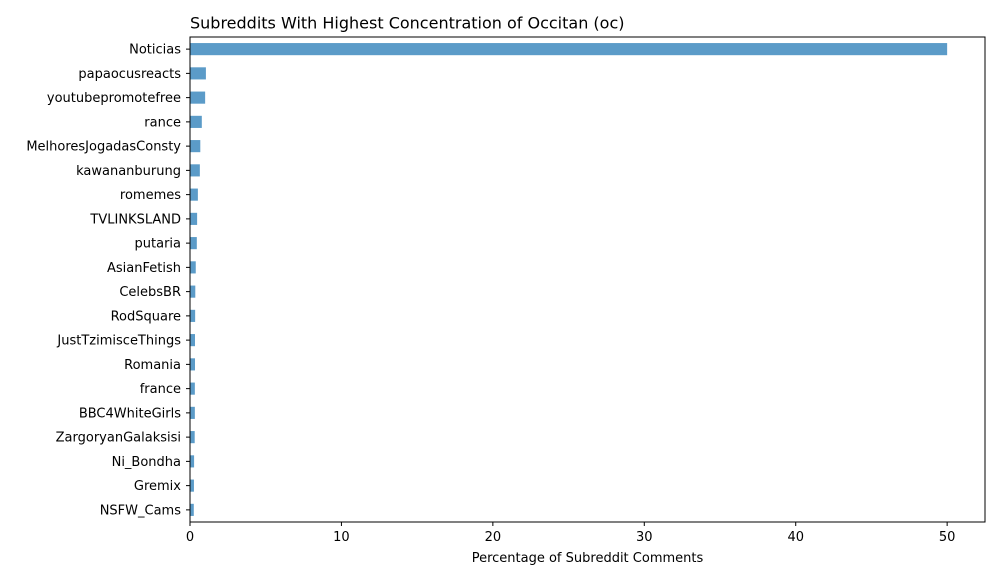 The width and height of the screenshot is (1000, 584). Describe the element at coordinates (155, 50) in the screenshot. I see `y-tick-label: Noticias` at that location.